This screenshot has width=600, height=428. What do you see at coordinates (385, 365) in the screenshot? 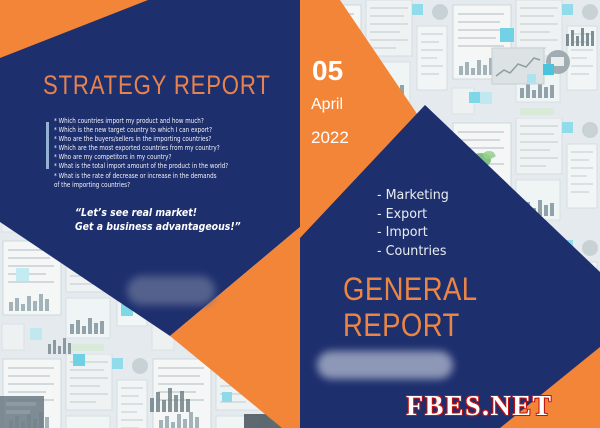
I see `redacted-blur-right` at bounding box center [385, 365].